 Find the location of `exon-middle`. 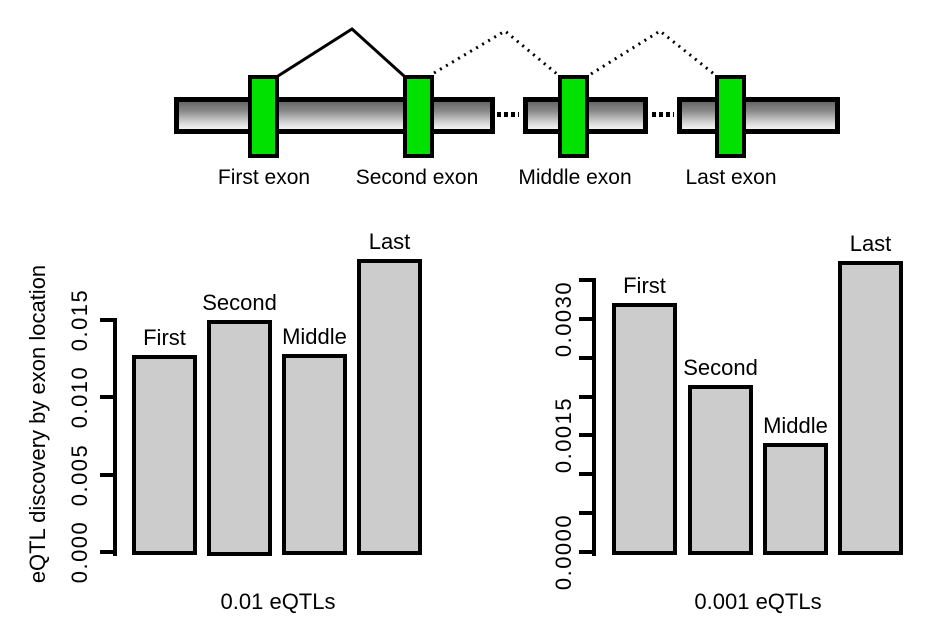

exon-middle is located at coordinates (573, 116).